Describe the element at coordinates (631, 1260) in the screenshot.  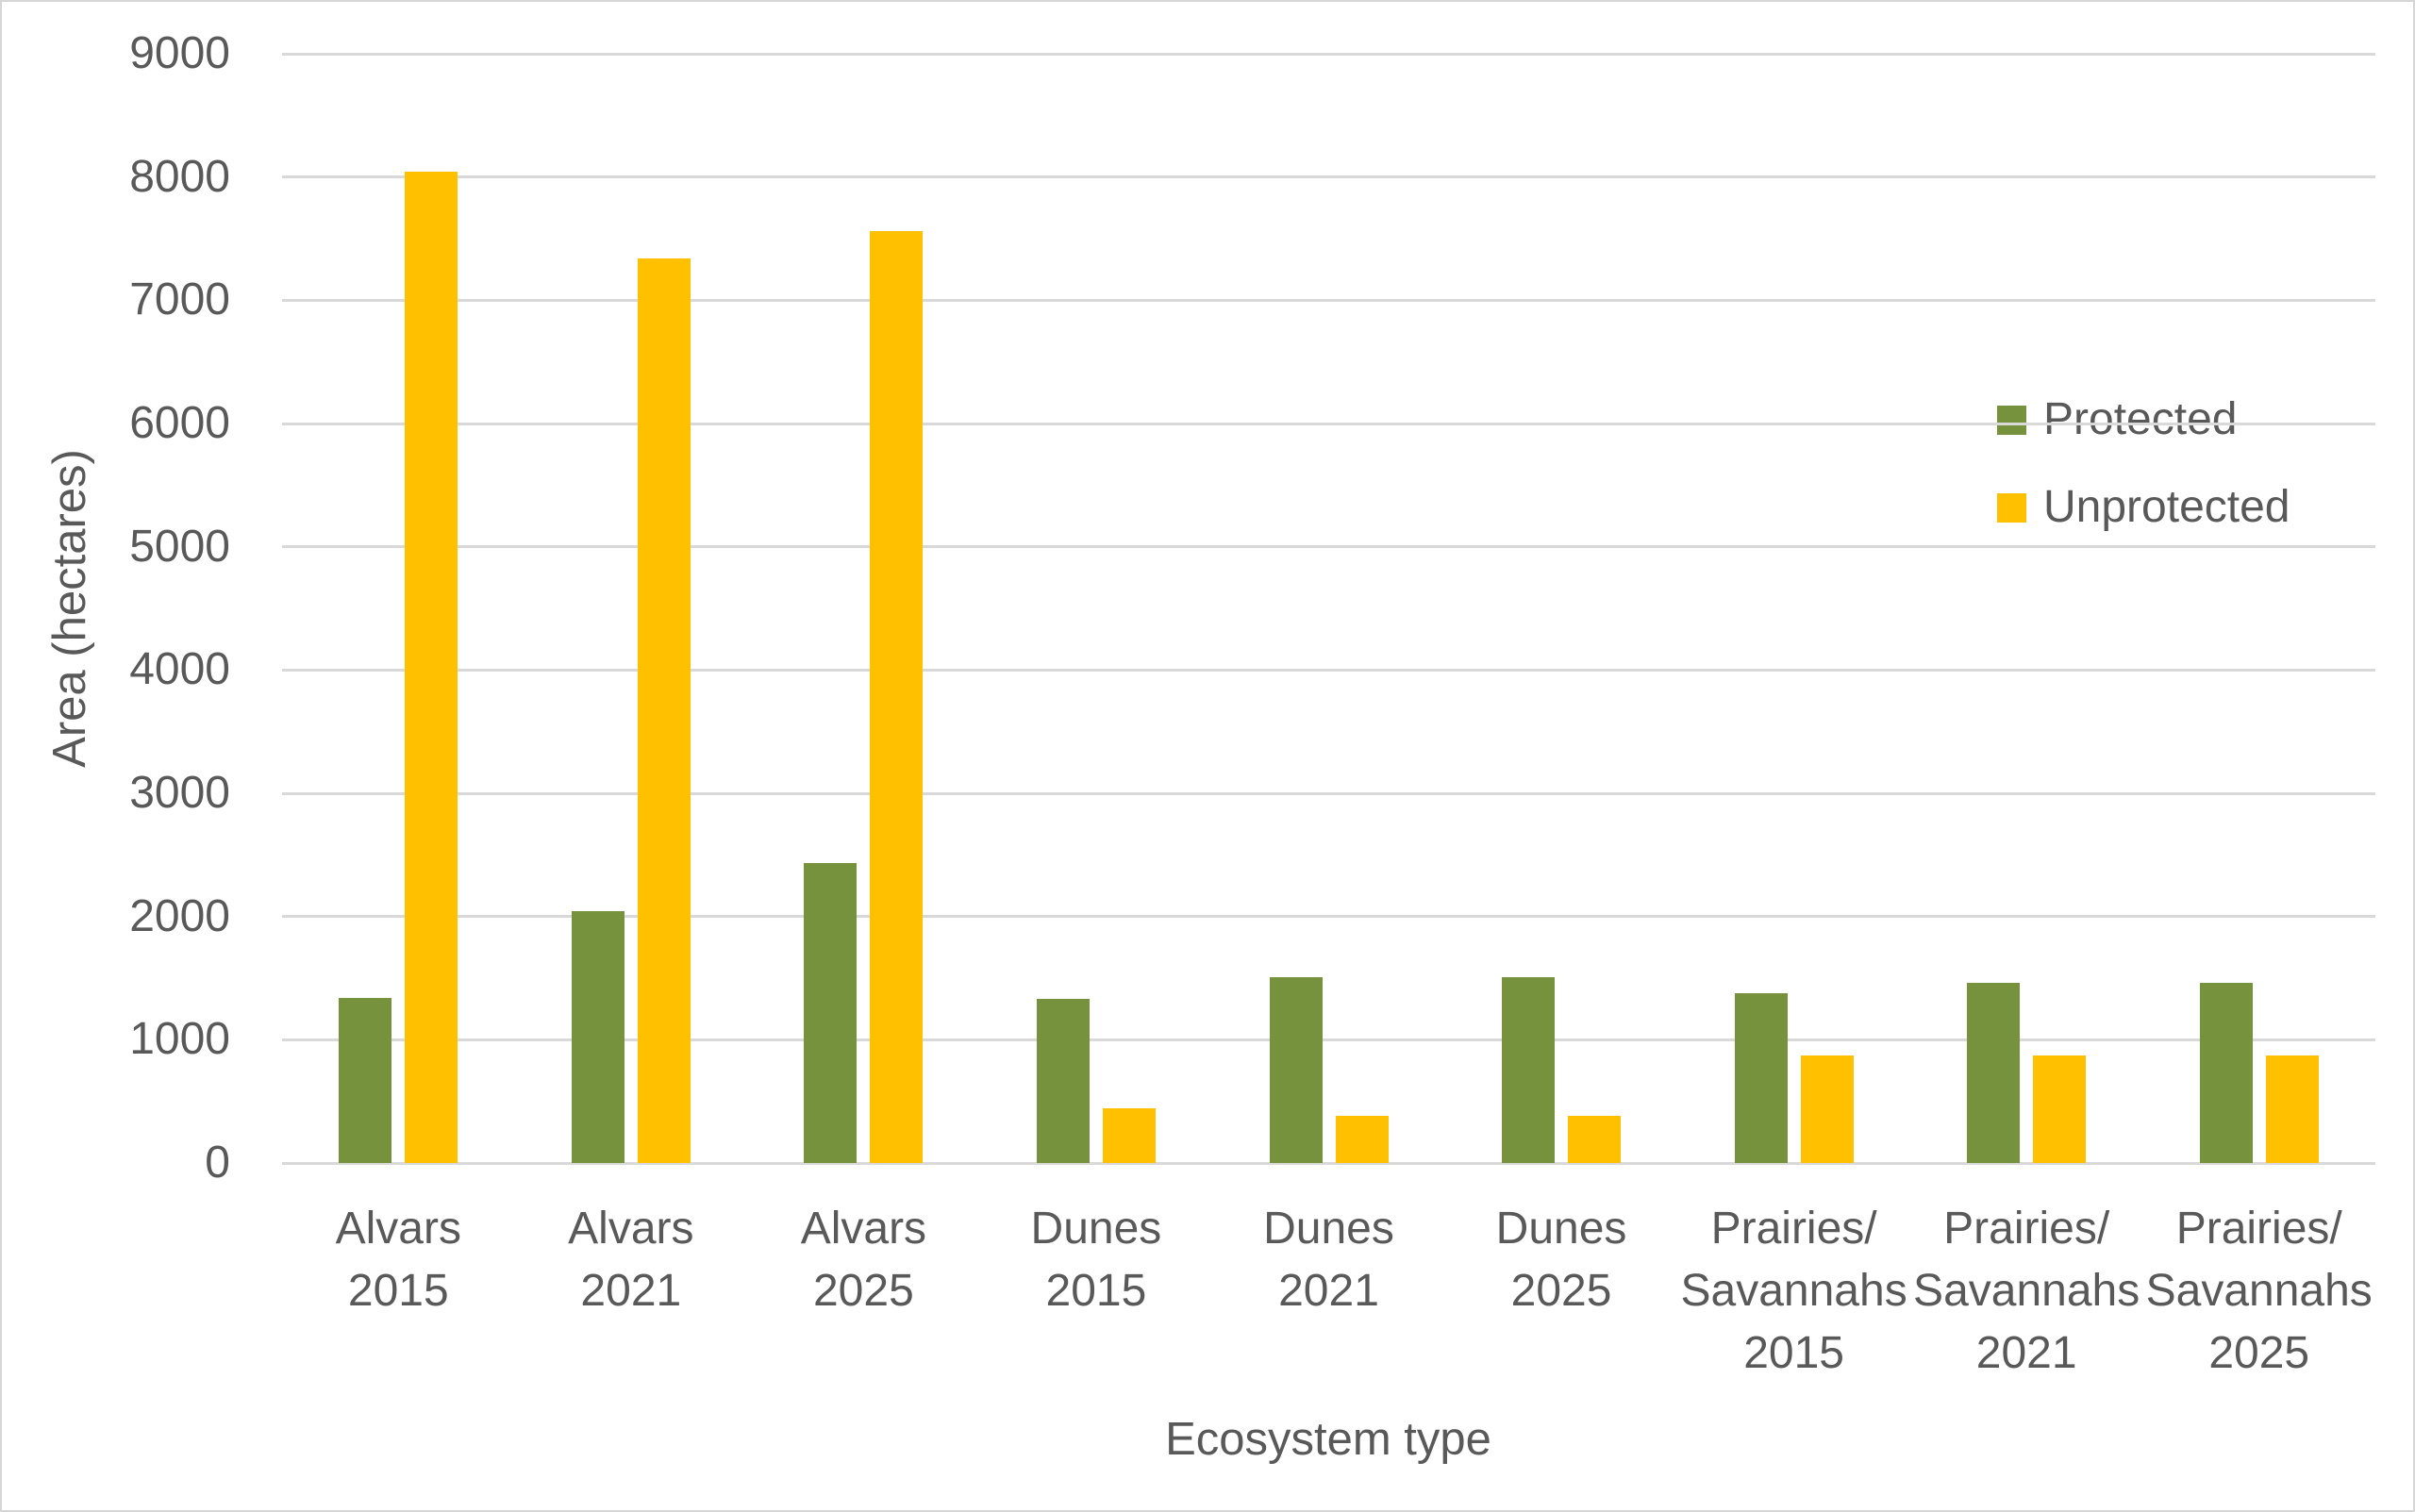
I see `x-category-label: Alvars 2021` at that location.